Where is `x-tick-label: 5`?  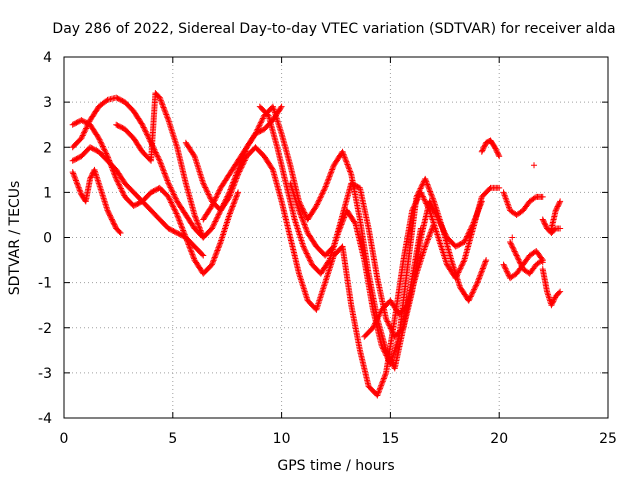
x-tick-label: 5 is located at coordinates (172, 439).